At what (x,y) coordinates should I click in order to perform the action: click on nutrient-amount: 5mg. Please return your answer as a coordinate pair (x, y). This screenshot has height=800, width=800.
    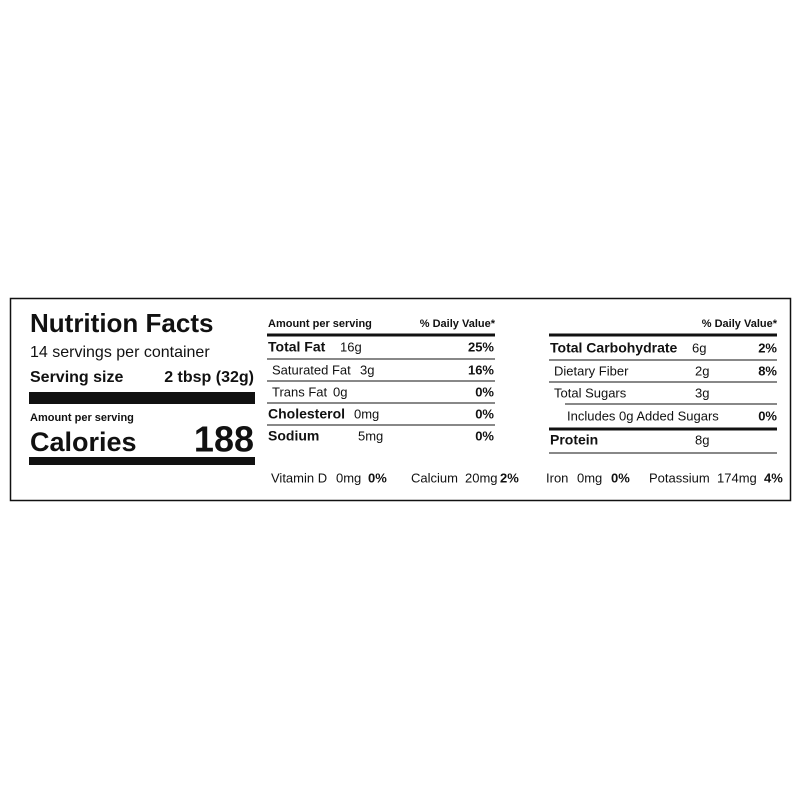
    Looking at the image, I should click on (370, 435).